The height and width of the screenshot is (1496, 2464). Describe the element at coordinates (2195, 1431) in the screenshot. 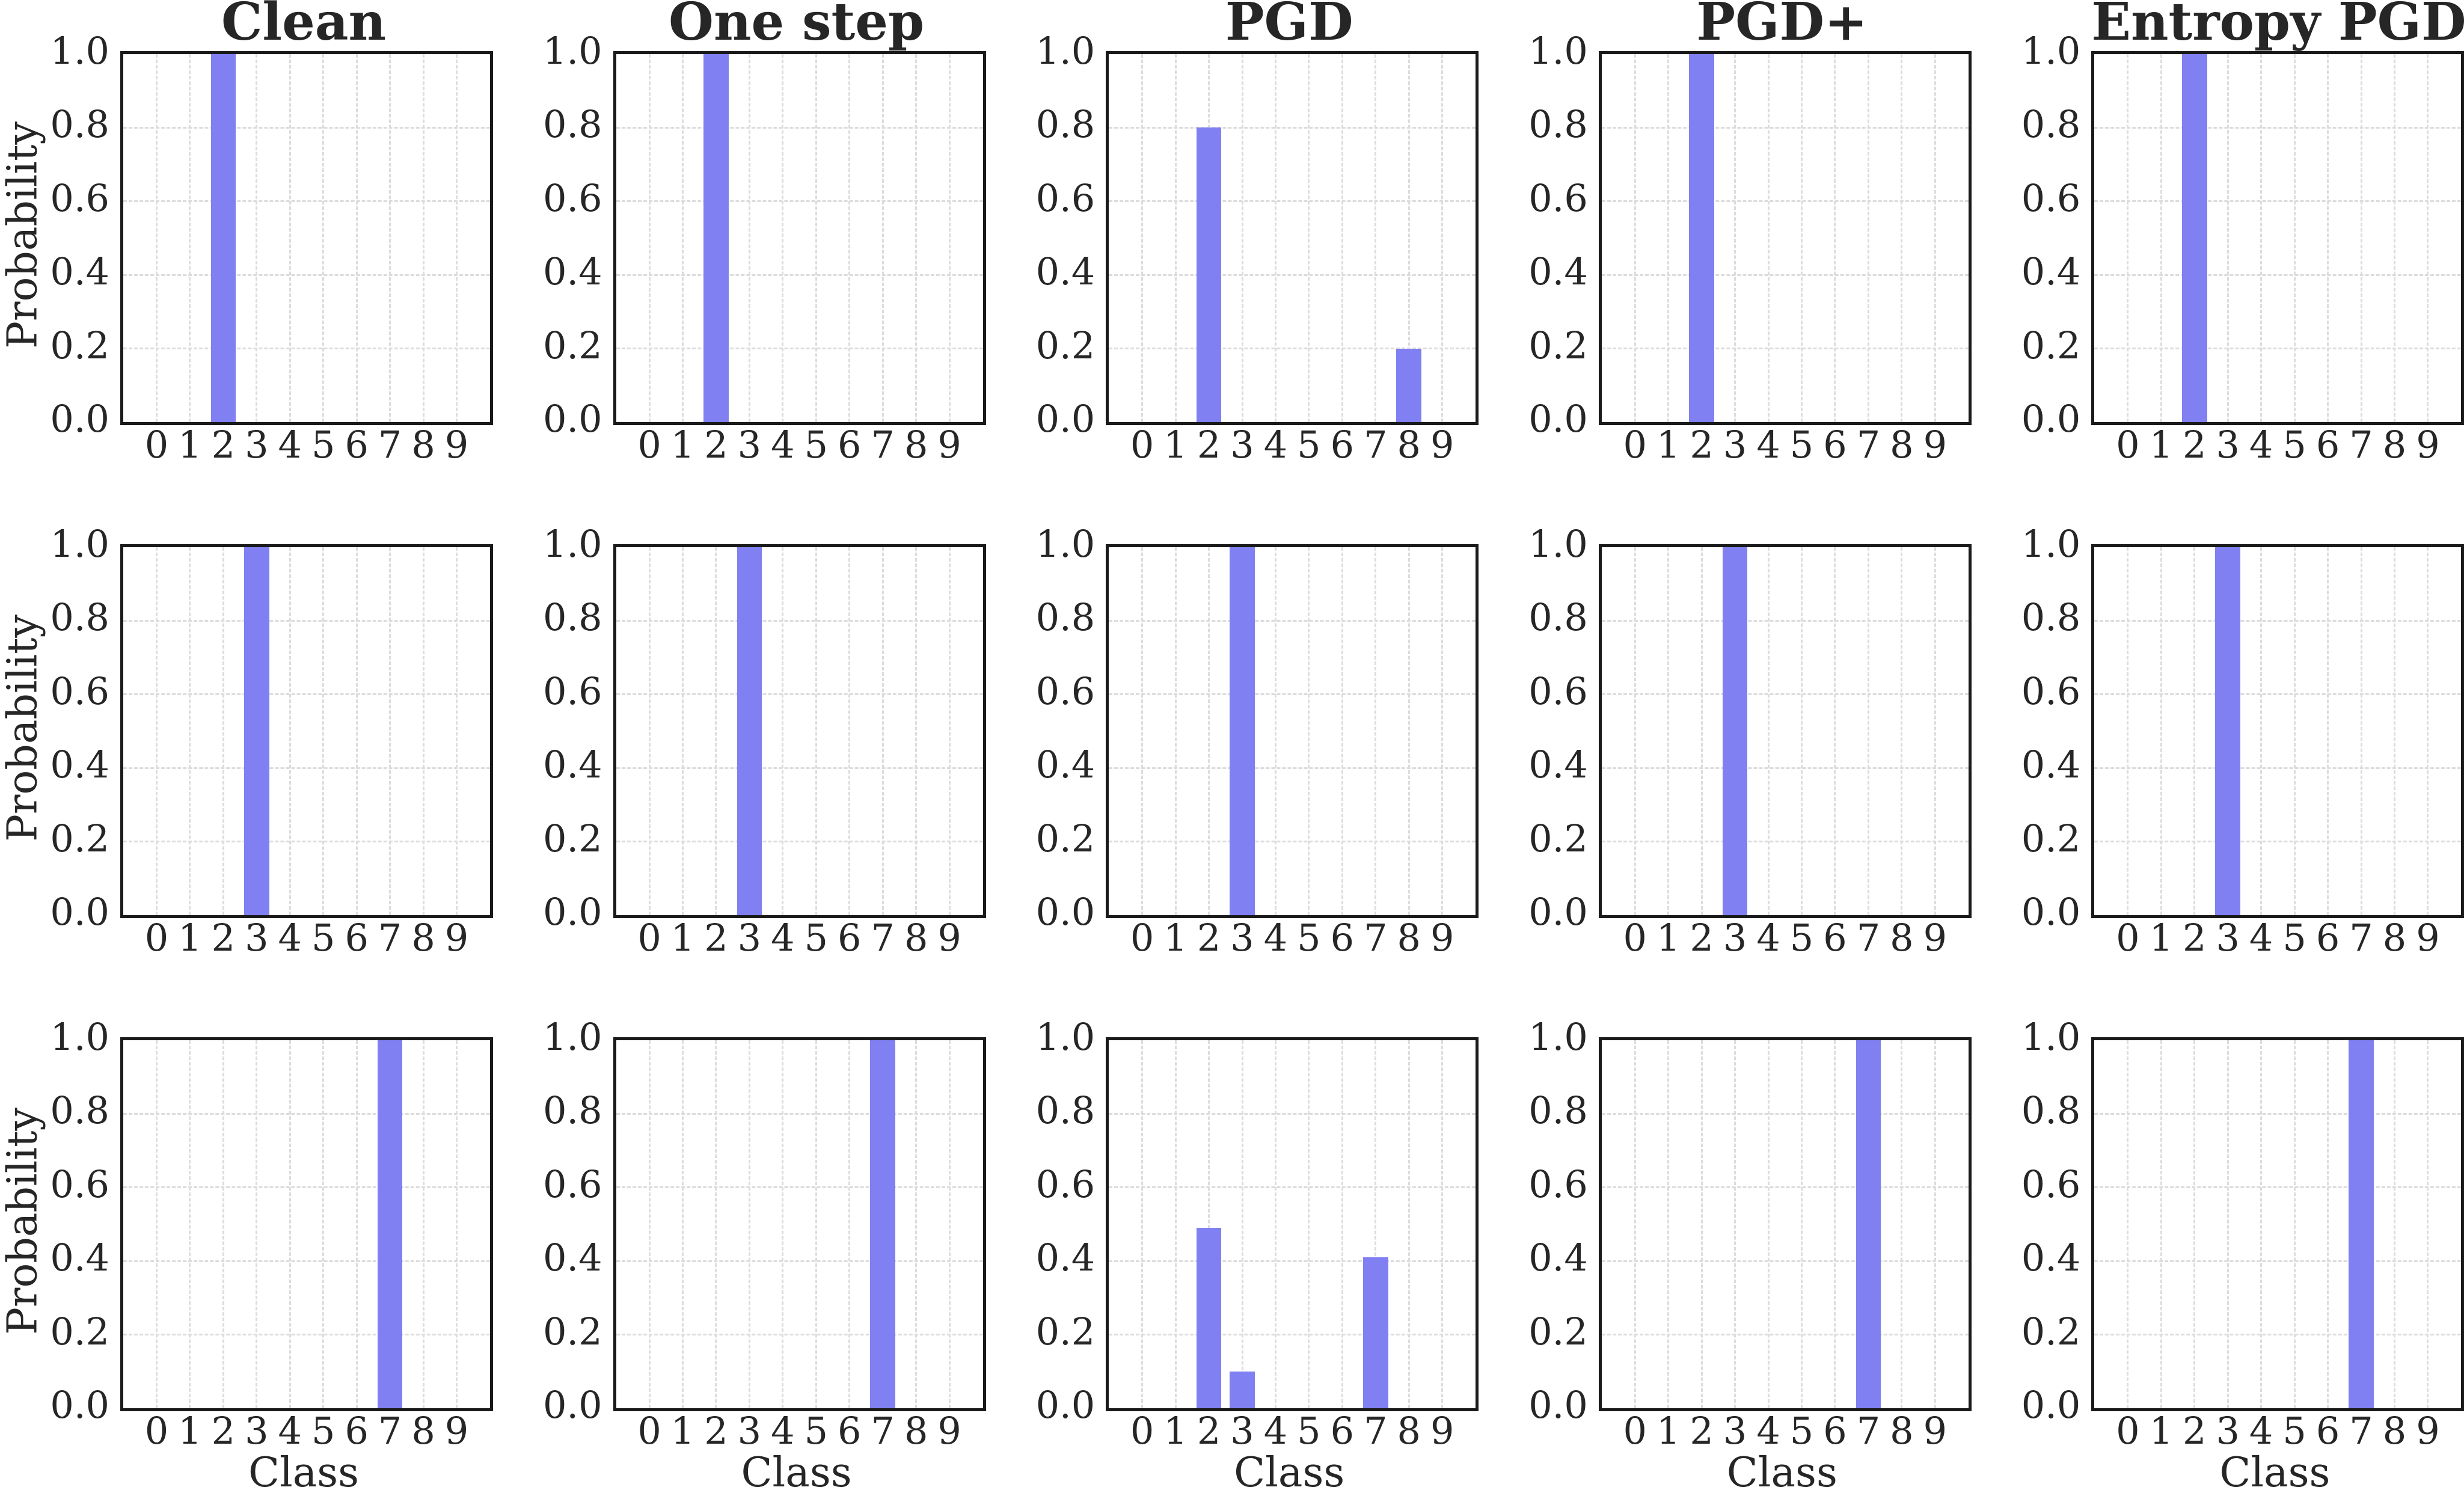

I see `x-tick-label: 2` at that location.